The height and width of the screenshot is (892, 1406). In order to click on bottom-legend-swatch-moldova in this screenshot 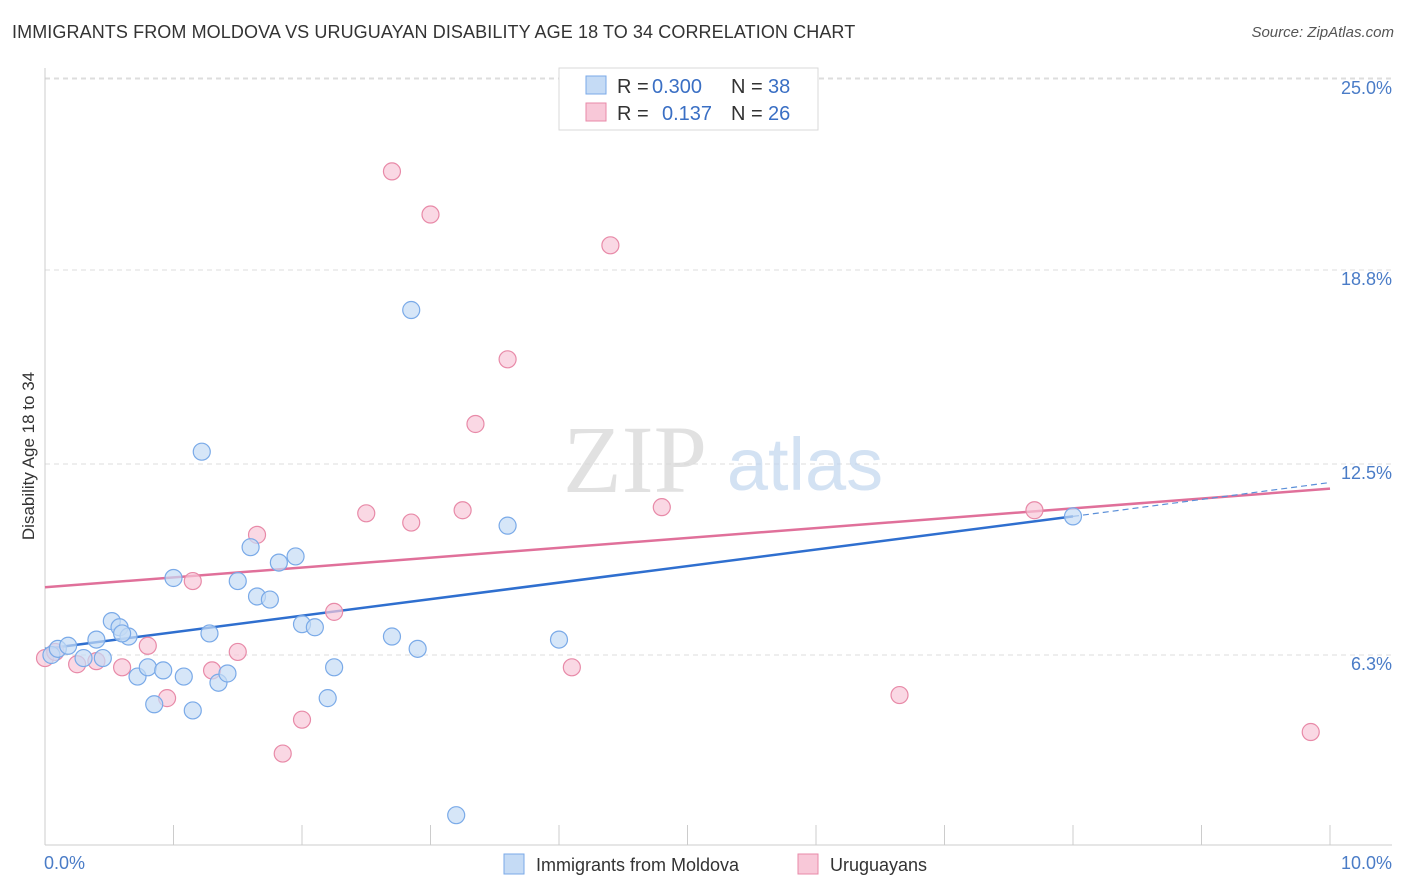, I will do `click(514, 864)`.